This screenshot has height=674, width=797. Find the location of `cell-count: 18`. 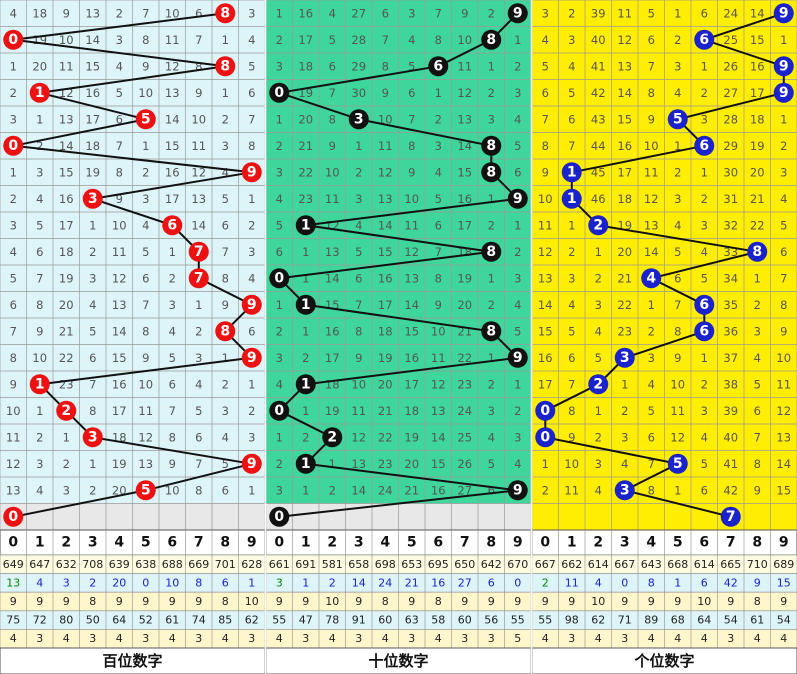

cell-count: 18 is located at coordinates (305, 66).